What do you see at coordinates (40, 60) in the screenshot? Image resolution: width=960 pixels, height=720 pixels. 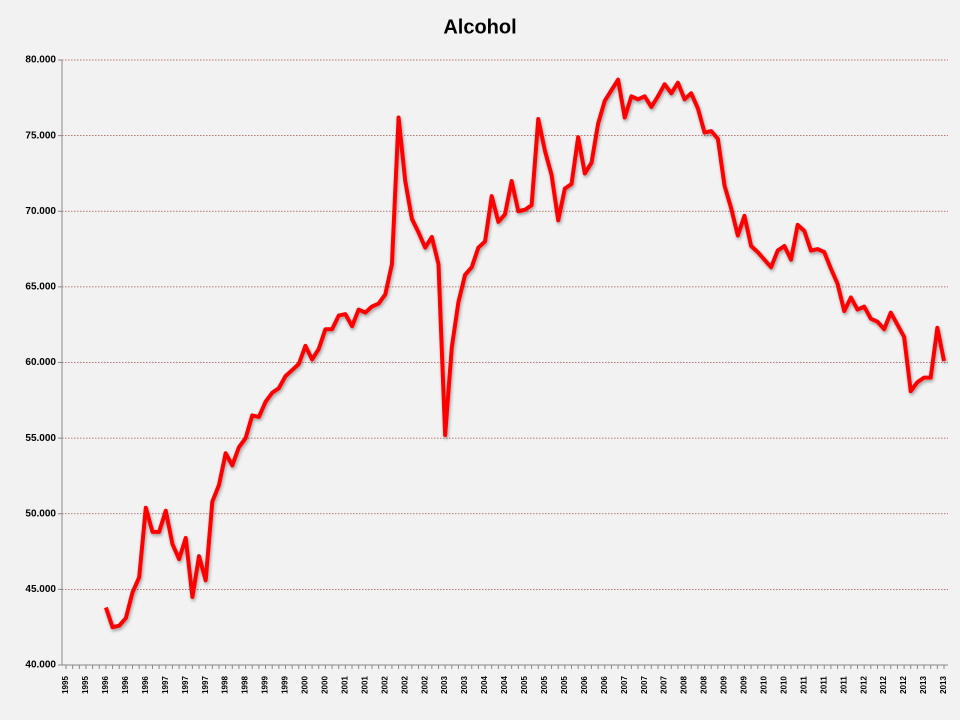 I see `y-tick-label: 80.000` at bounding box center [40, 60].